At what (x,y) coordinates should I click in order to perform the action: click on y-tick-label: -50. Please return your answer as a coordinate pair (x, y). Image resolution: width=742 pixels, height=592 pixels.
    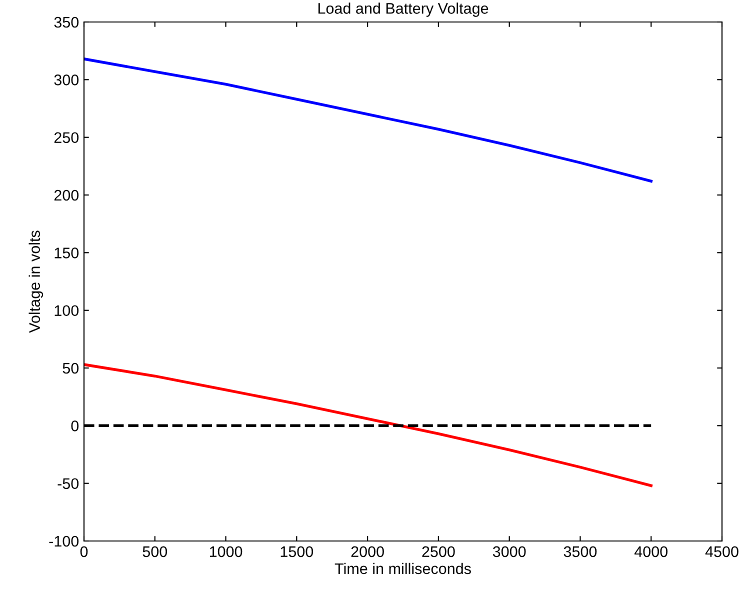
    Looking at the image, I should click on (68, 484).